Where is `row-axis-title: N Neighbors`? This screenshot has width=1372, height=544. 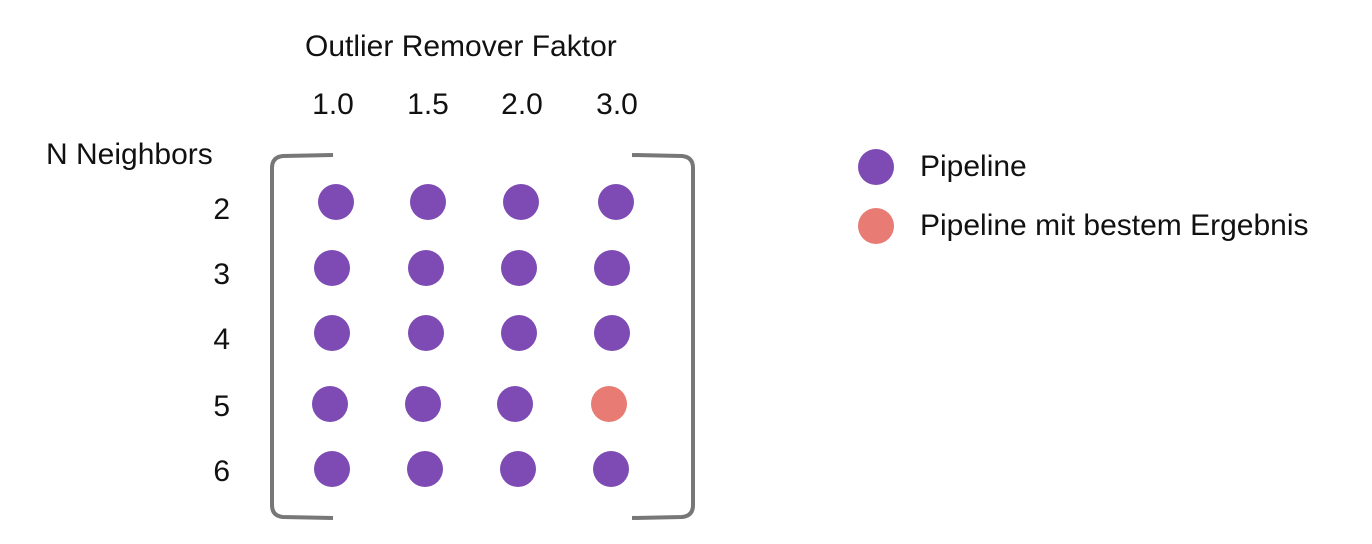 row-axis-title: N Neighbors is located at coordinates (129, 154).